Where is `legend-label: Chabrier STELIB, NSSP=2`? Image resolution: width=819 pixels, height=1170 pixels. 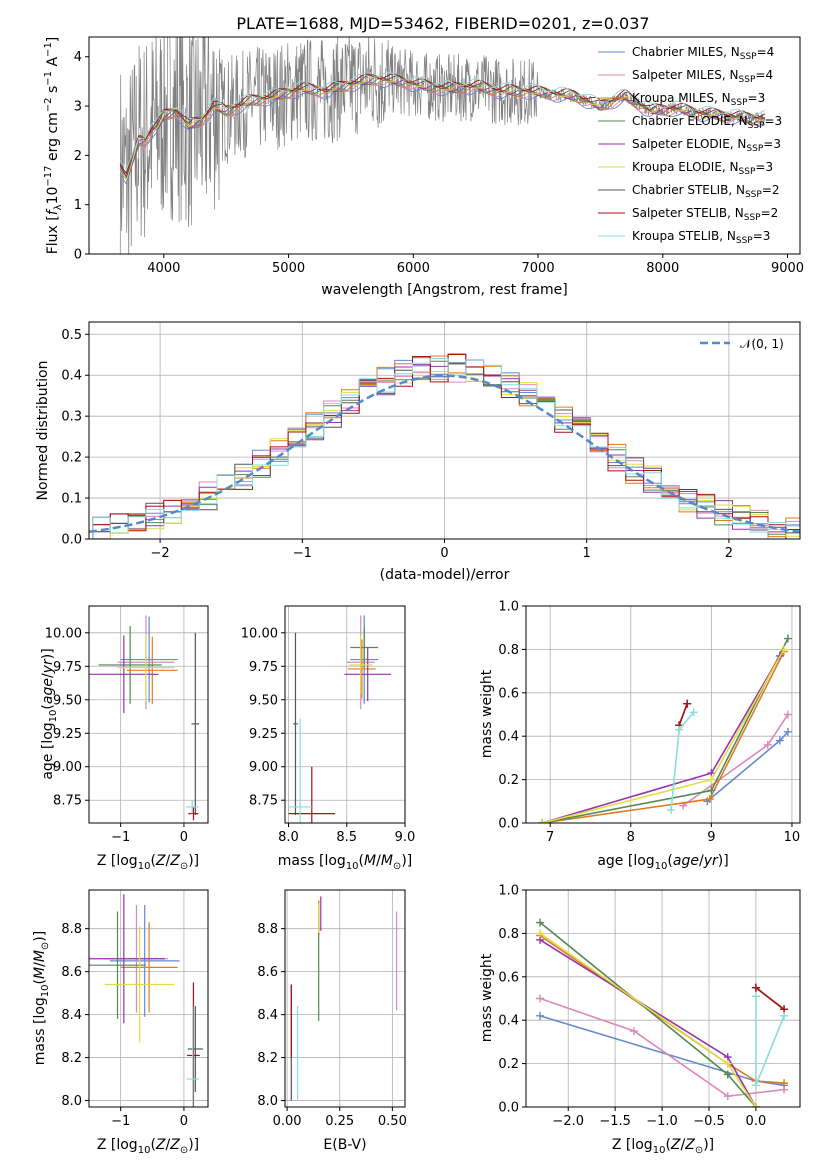
legend-label: Chabrier STELIB, NSSP=2 is located at coordinates (706, 191).